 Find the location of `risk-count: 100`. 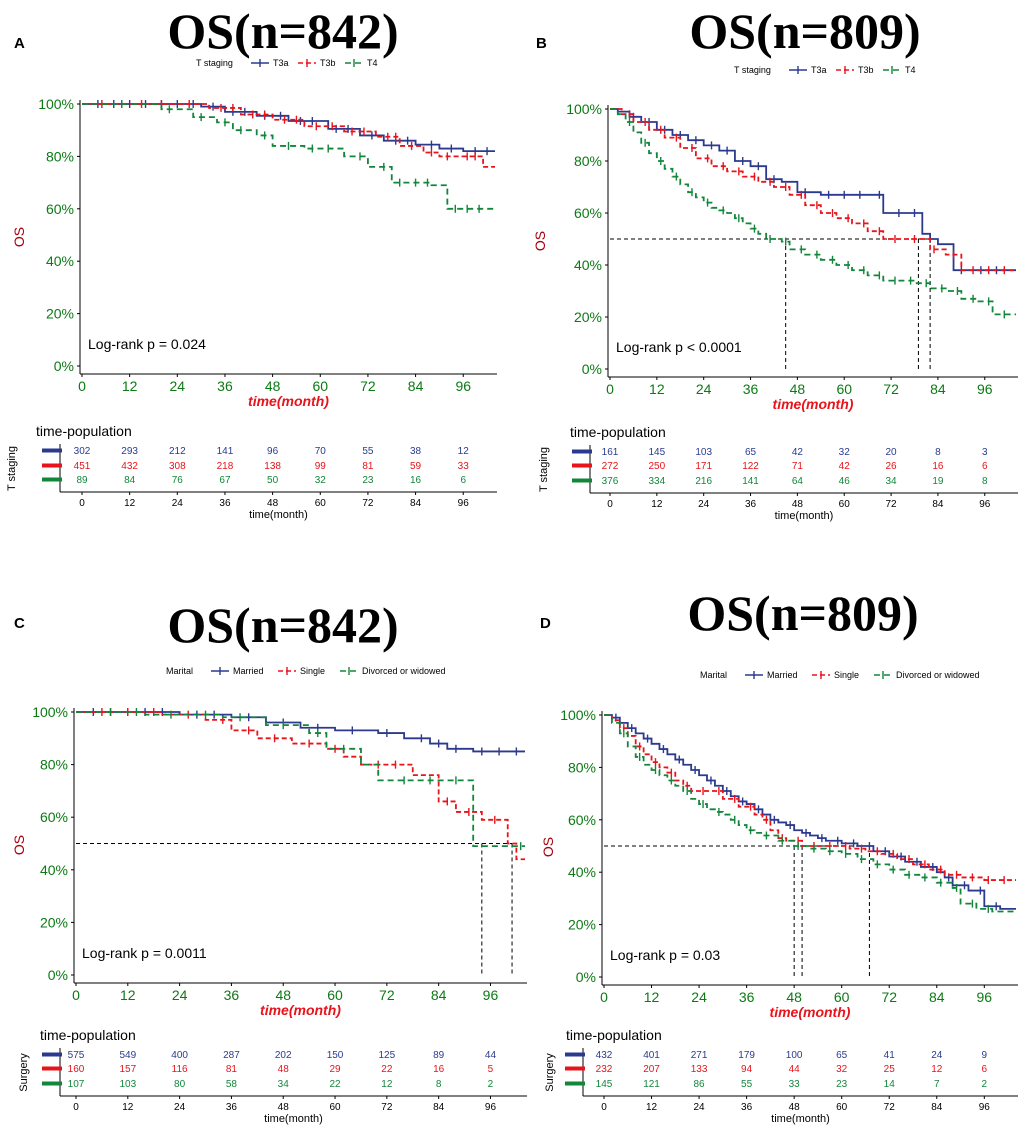

risk-count: 100 is located at coordinates (794, 1055).